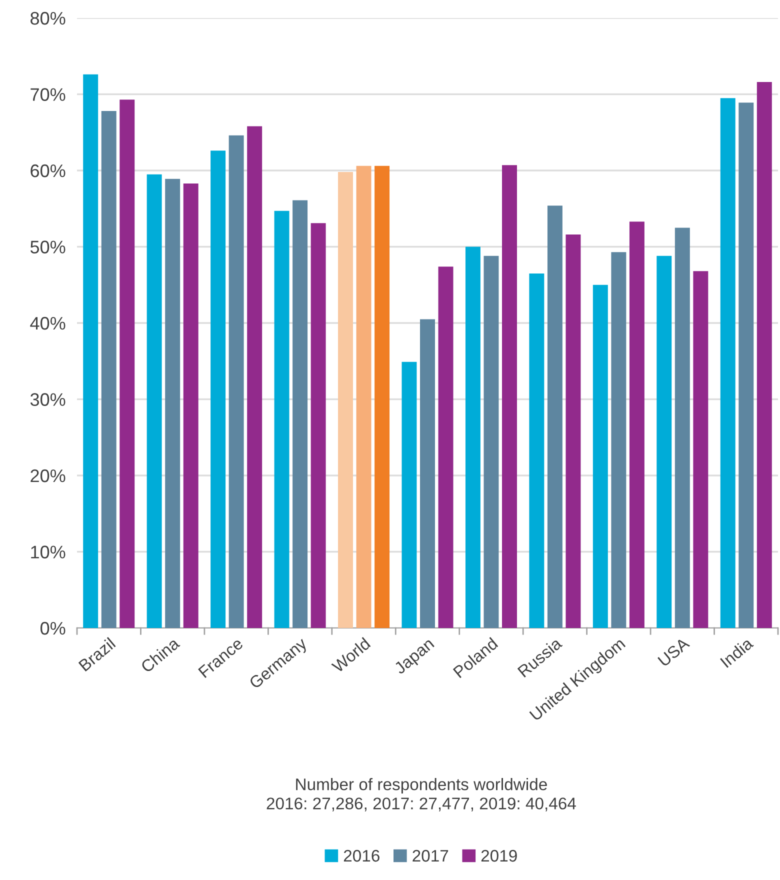  I want to click on y-tick-label: 50%, so click(48, 247).